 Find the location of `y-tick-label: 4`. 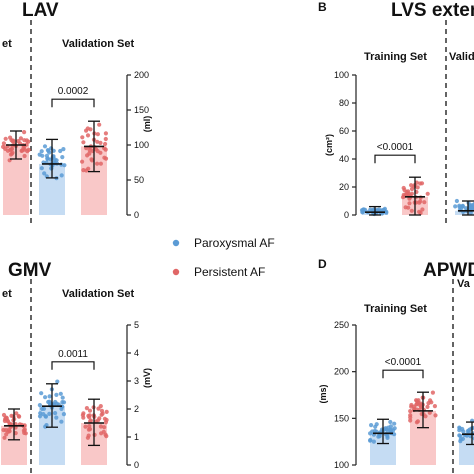

y-tick-label: 4 is located at coordinates (136, 353).